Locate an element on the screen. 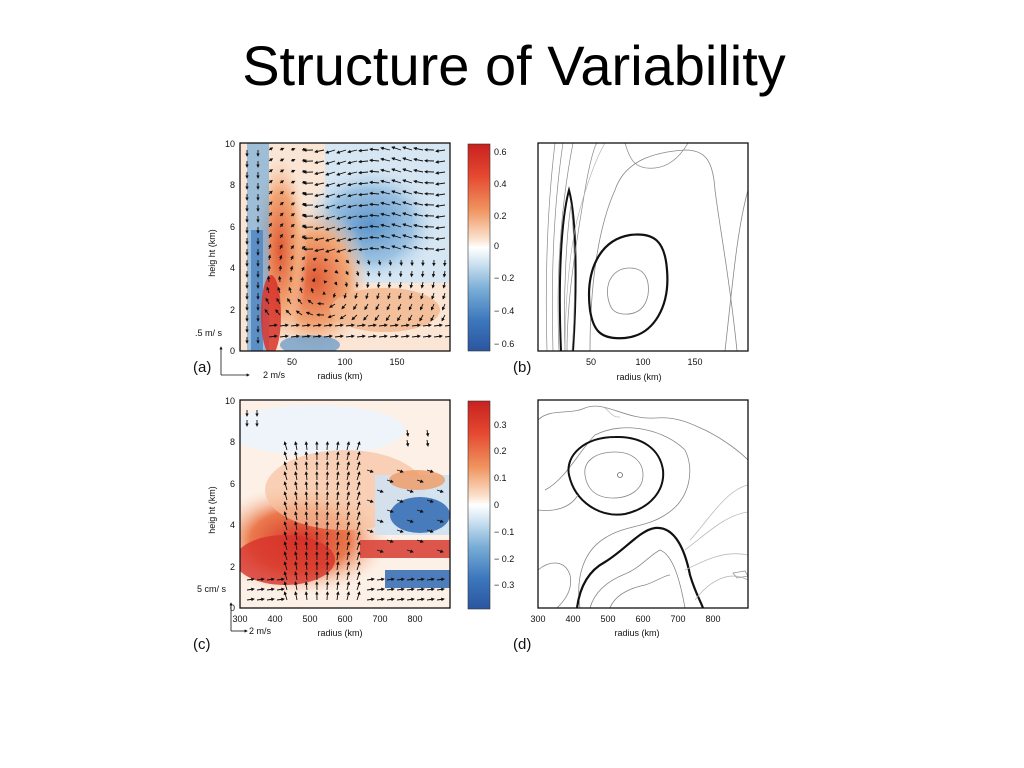  colorbar-tick: 0.2 is located at coordinates (500, 216).